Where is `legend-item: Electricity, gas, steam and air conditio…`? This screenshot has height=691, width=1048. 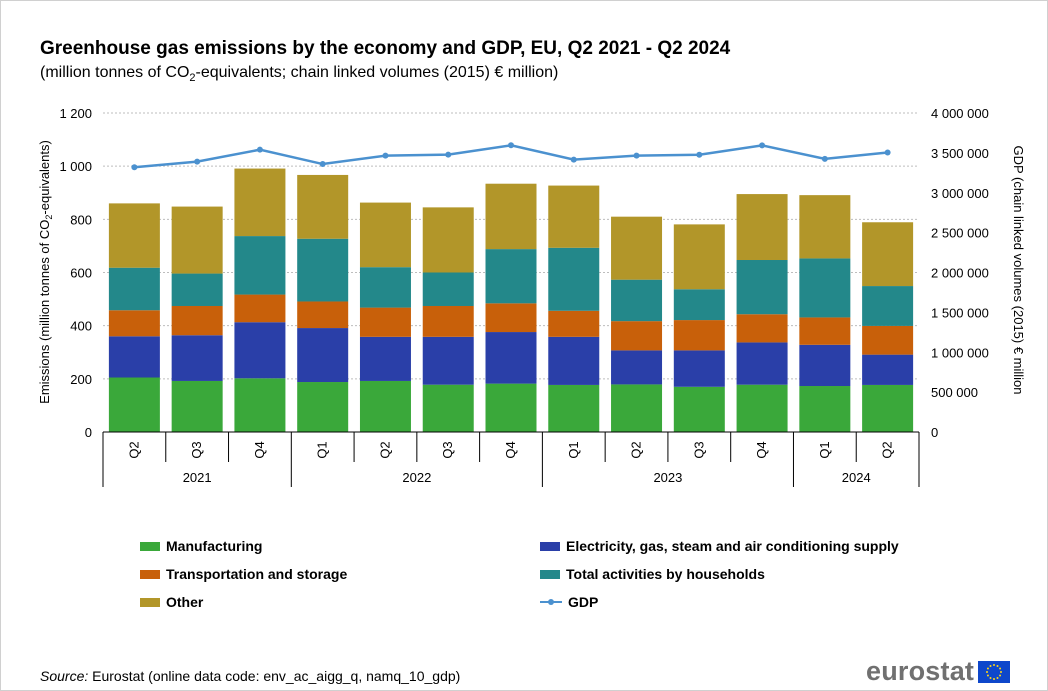 legend-item: Electricity, gas, steam and air conditio… is located at coordinates (719, 546).